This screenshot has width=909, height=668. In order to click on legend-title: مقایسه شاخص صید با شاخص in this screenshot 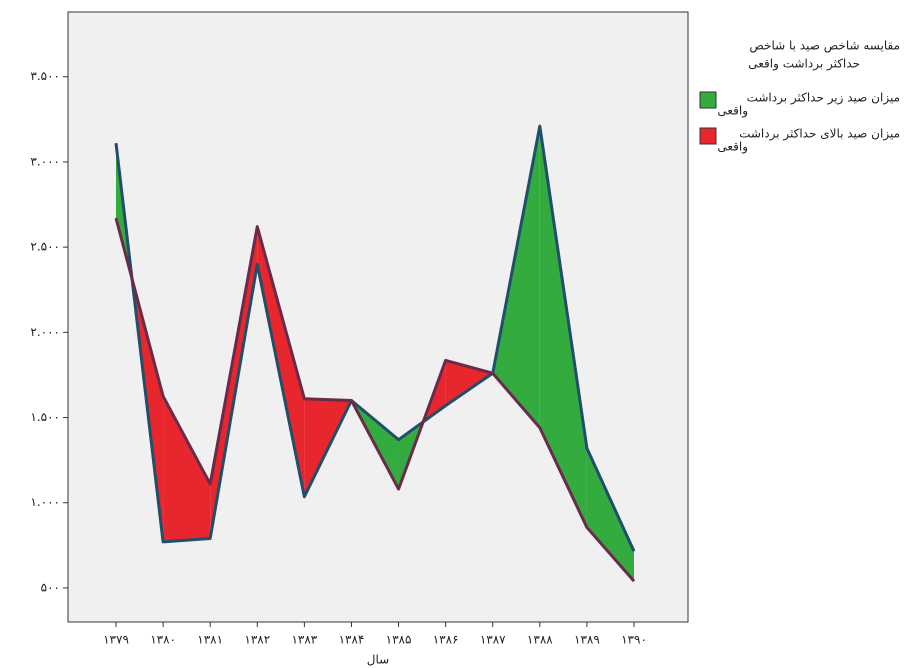, I will do `click(824, 46)`.